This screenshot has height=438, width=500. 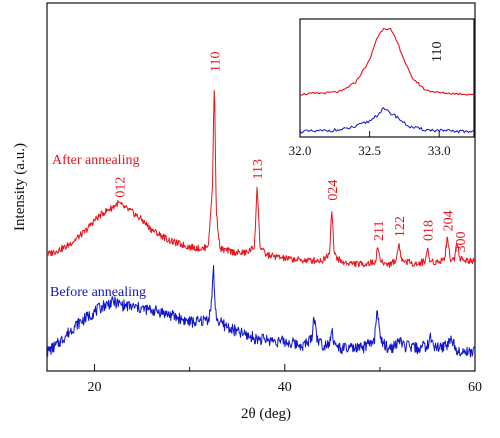 What do you see at coordinates (461, 242) in the screenshot?
I see `peak-label: 300` at bounding box center [461, 242].